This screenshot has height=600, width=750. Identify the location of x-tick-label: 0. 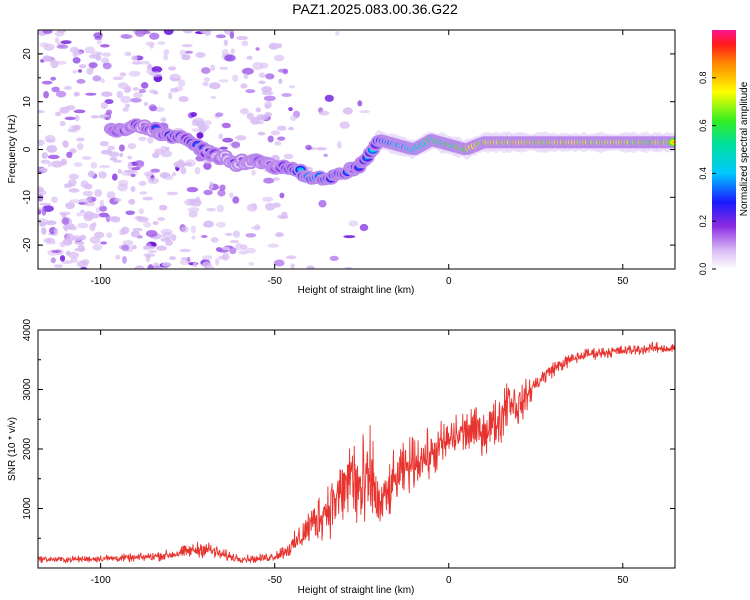
(449, 580).